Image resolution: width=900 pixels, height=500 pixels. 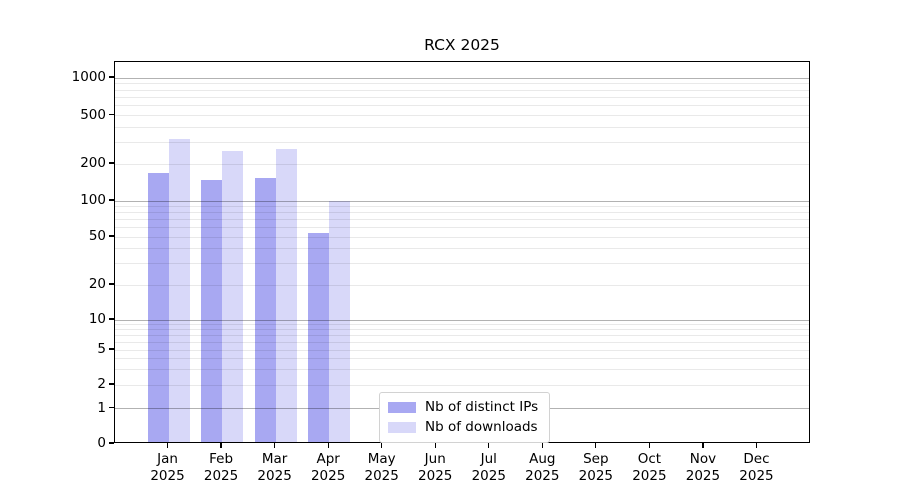 I want to click on y-tick-label: 5, so click(x=101, y=349).